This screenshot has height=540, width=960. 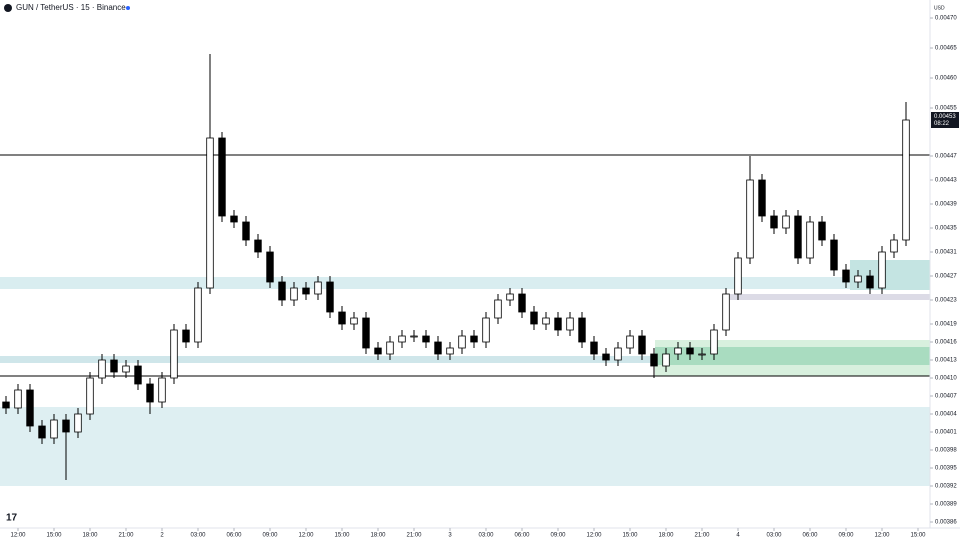 I want to click on y-tick-label: 0.00435, so click(x=946, y=229).